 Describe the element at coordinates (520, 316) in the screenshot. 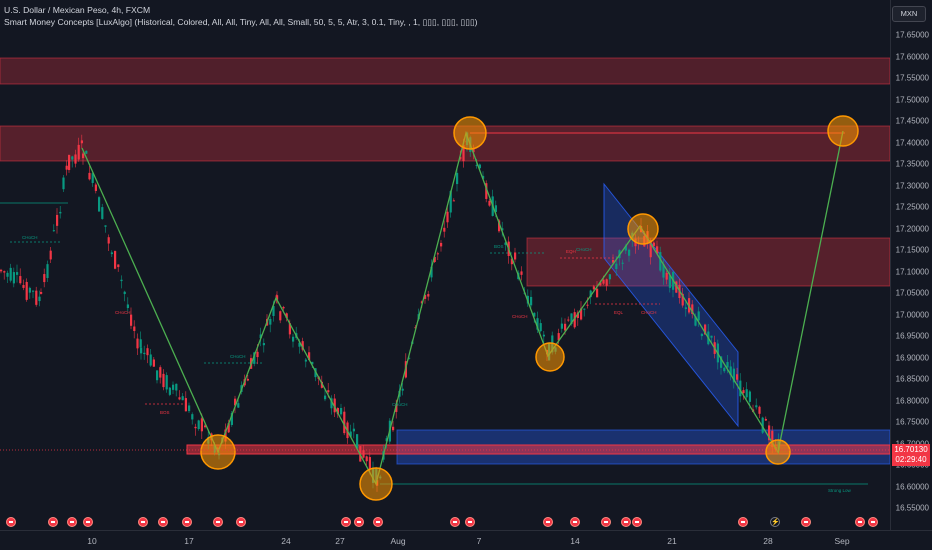

I see `choch-label-6: CHoCH` at that location.